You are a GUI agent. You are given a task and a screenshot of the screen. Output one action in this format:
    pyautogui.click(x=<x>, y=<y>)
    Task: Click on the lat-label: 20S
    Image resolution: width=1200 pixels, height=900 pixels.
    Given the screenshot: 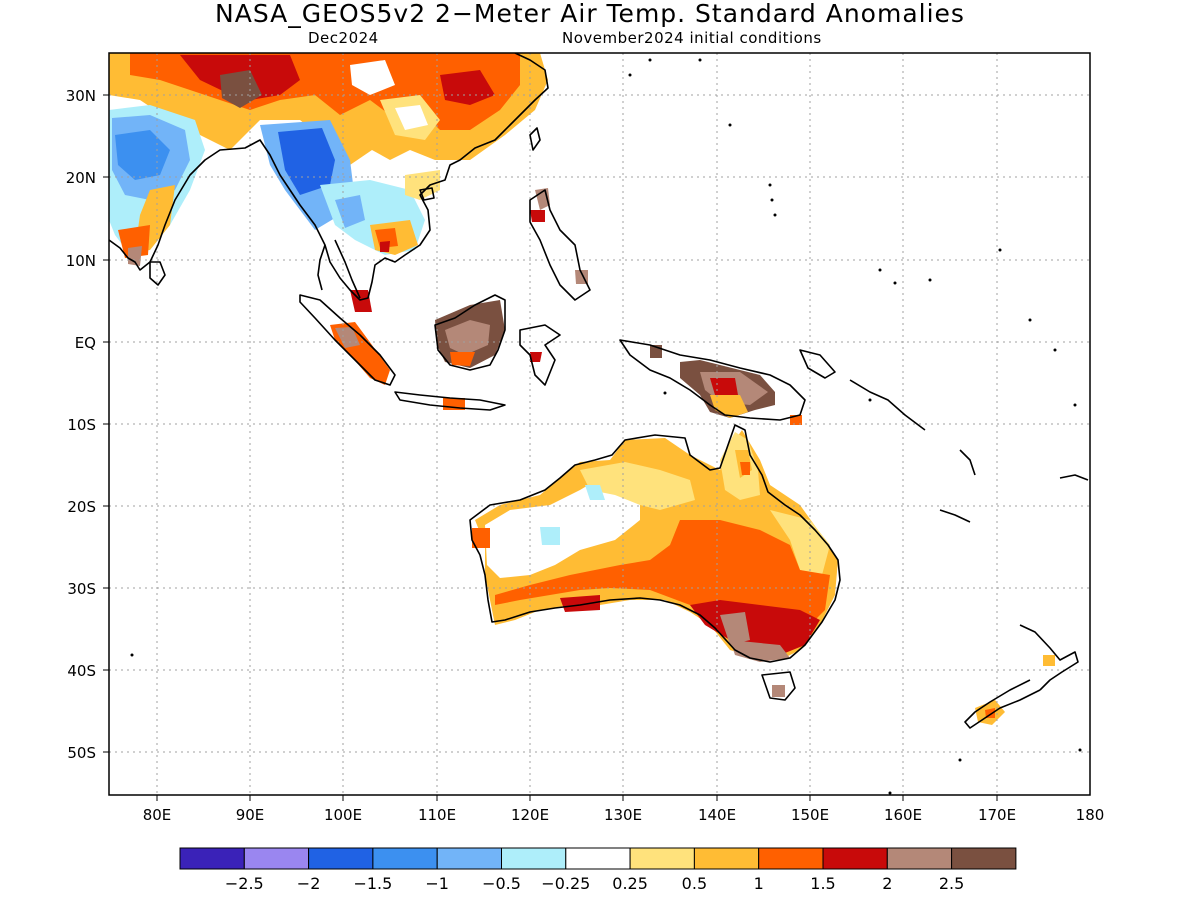 What is the action you would take?
    pyautogui.click(x=81, y=507)
    